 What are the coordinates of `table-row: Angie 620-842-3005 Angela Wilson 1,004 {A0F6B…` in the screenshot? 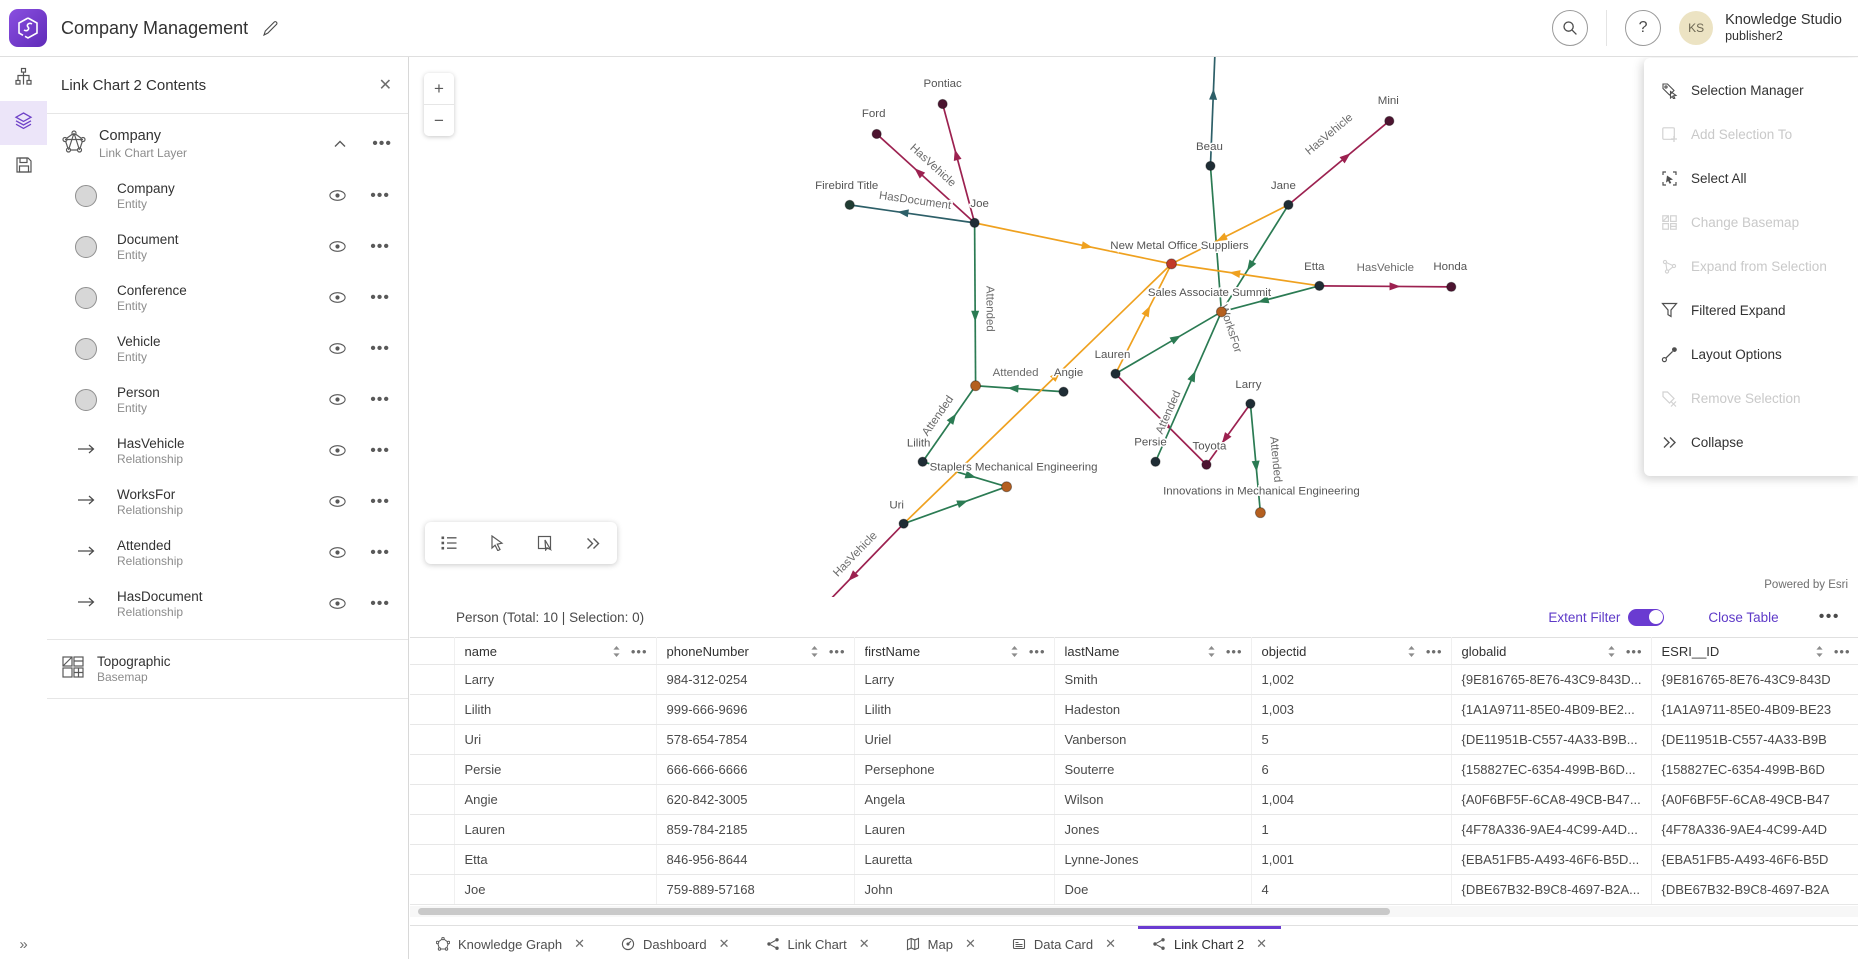 It's located at (1134, 799).